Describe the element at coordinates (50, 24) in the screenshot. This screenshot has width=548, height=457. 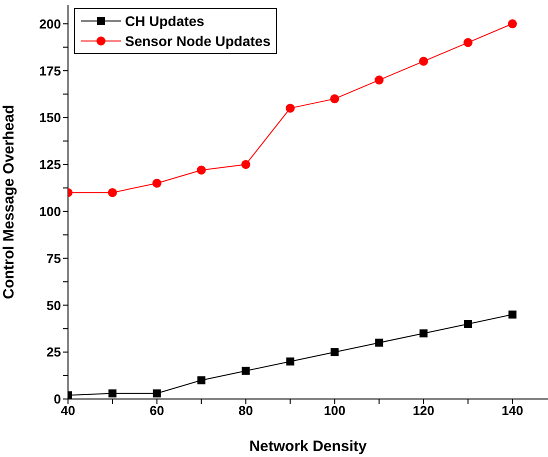
I see `y-tick-label: 200` at that location.